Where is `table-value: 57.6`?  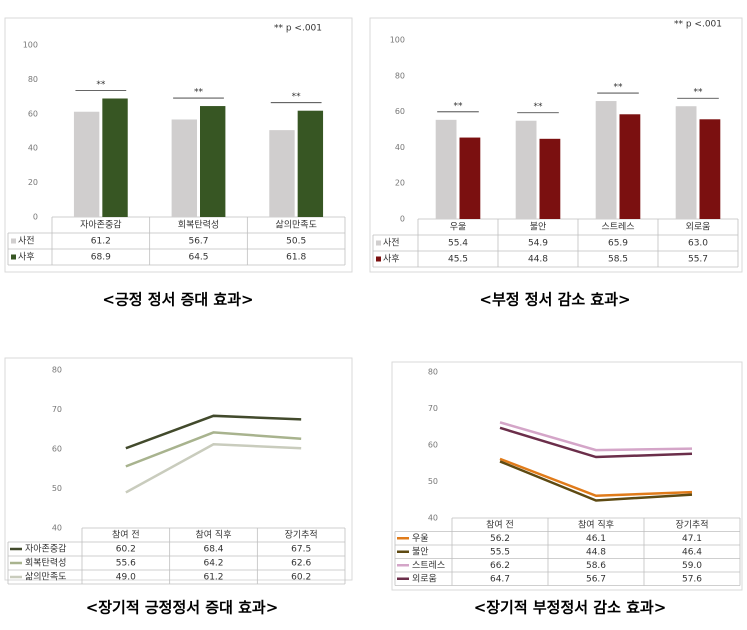 table-value: 57.6 is located at coordinates (692, 579).